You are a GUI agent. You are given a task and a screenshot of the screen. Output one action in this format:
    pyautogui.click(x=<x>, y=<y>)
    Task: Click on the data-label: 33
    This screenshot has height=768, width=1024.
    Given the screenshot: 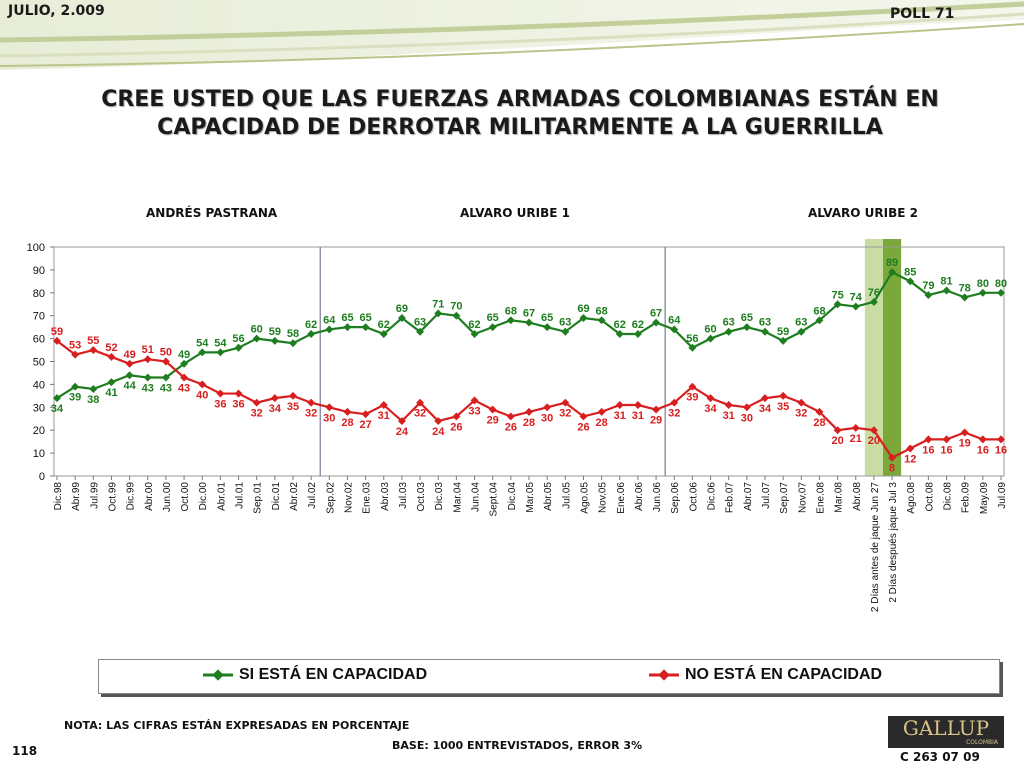 What is the action you would take?
    pyautogui.click(x=474, y=411)
    